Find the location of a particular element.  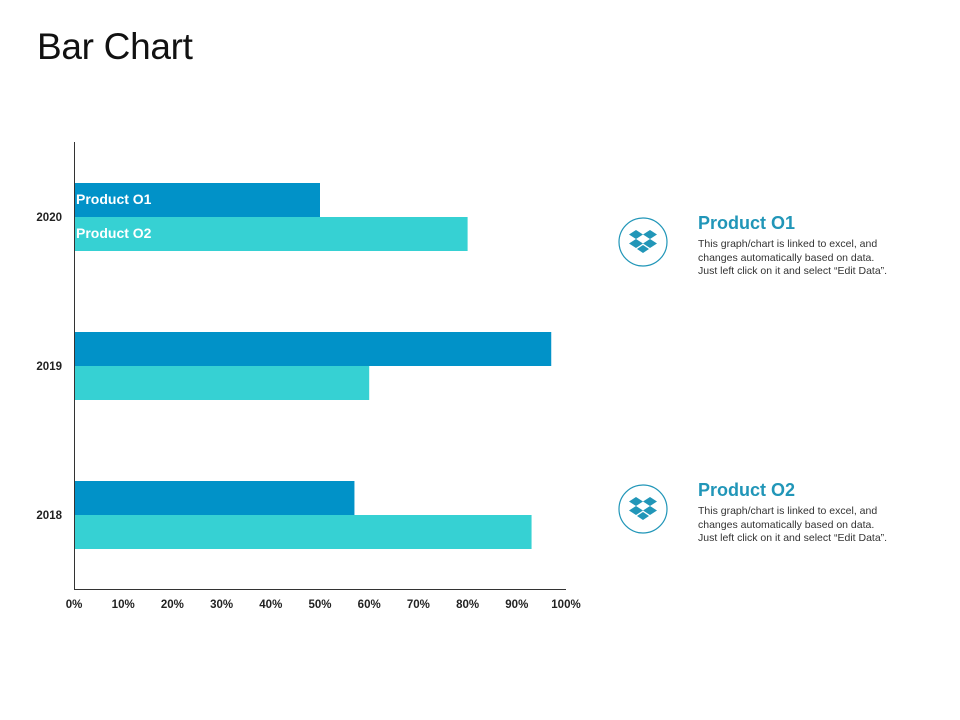

x-tick-label: 80% is located at coordinates (467, 605).